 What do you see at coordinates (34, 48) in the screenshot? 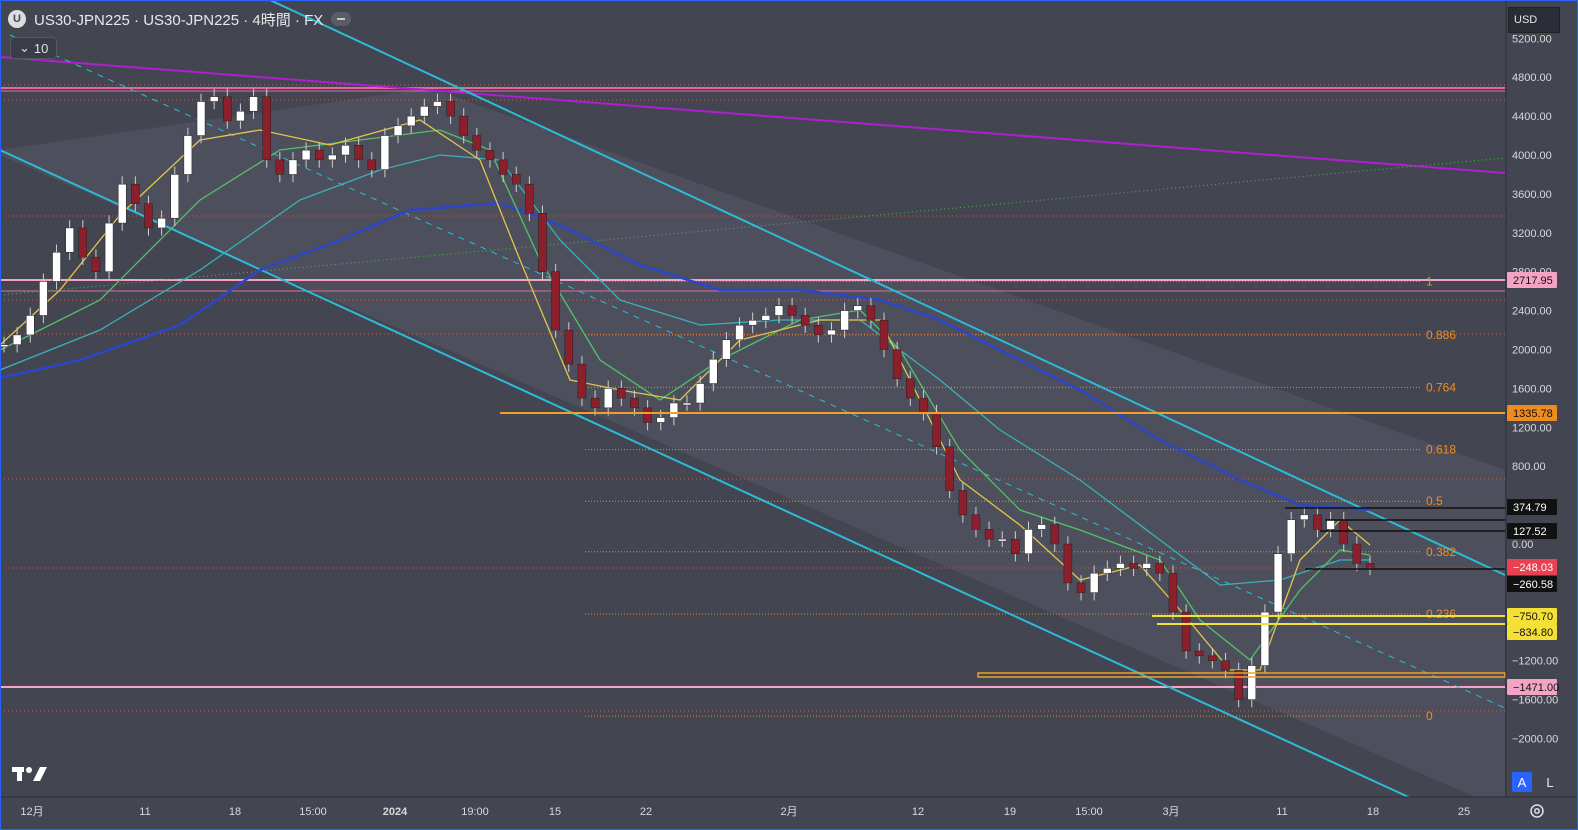
I see `indicator-toggle-button: ⌄ 10` at bounding box center [34, 48].